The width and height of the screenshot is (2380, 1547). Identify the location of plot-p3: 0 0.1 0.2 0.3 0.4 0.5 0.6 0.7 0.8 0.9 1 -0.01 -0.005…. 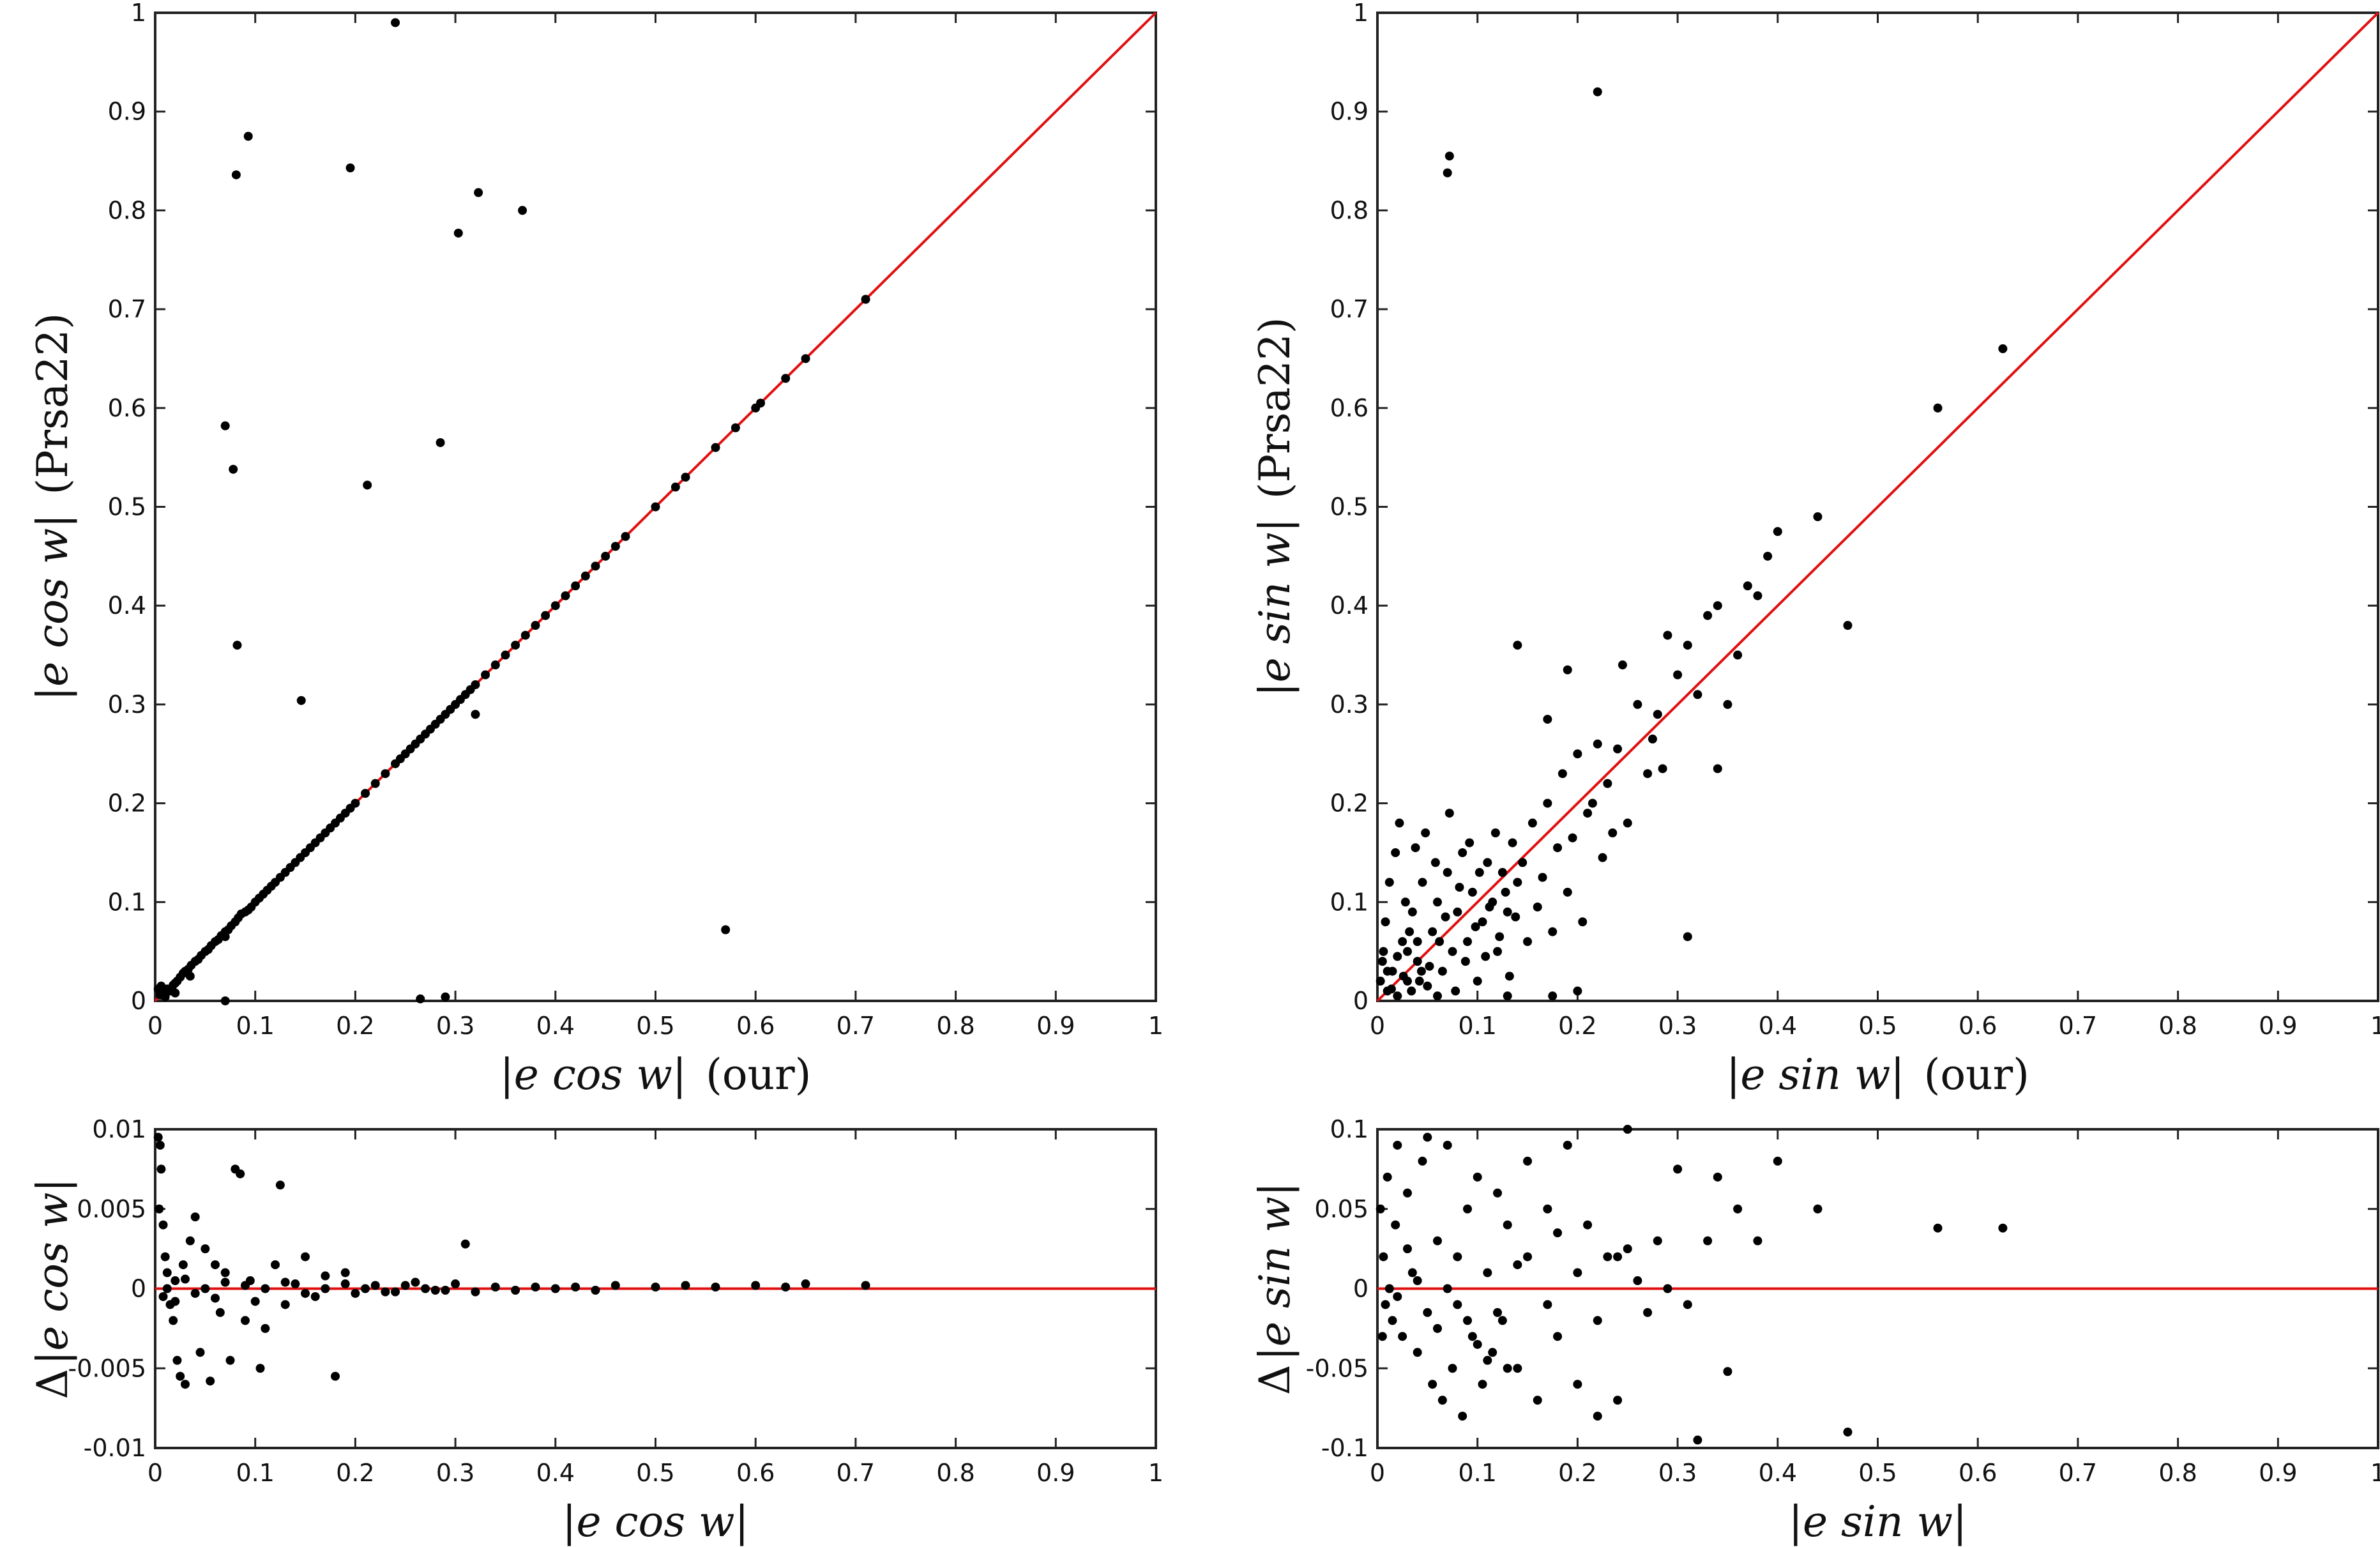
(595, 1331).